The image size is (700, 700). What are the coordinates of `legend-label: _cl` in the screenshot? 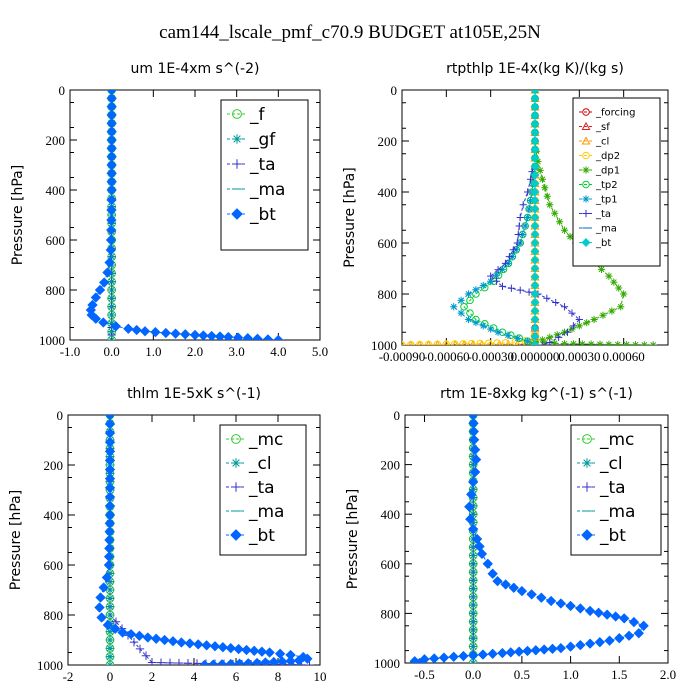 It's located at (611, 464).